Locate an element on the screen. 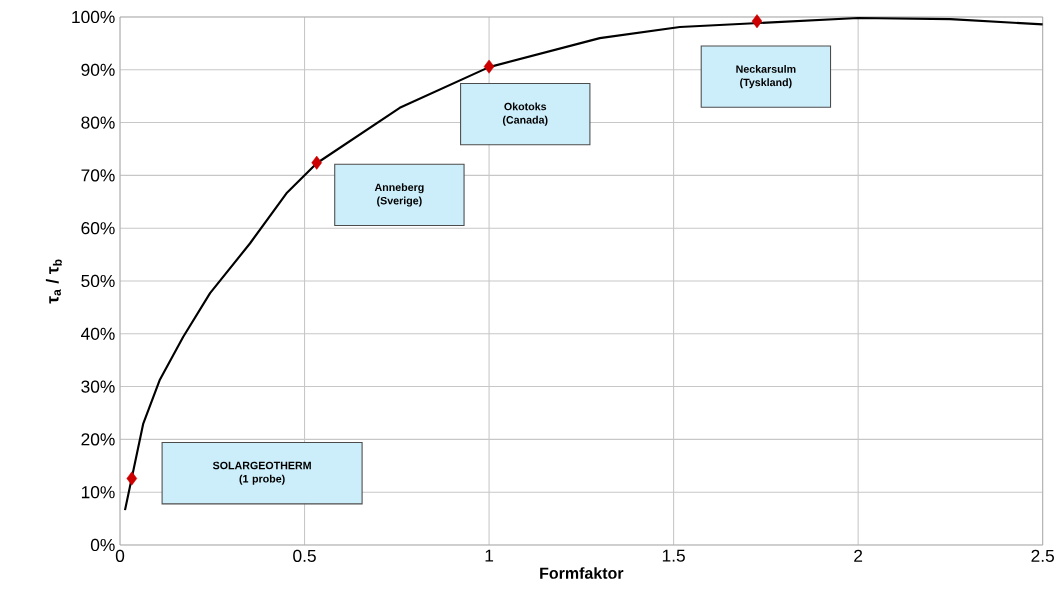  annotation: Okotoks (Canada) is located at coordinates (525, 114).